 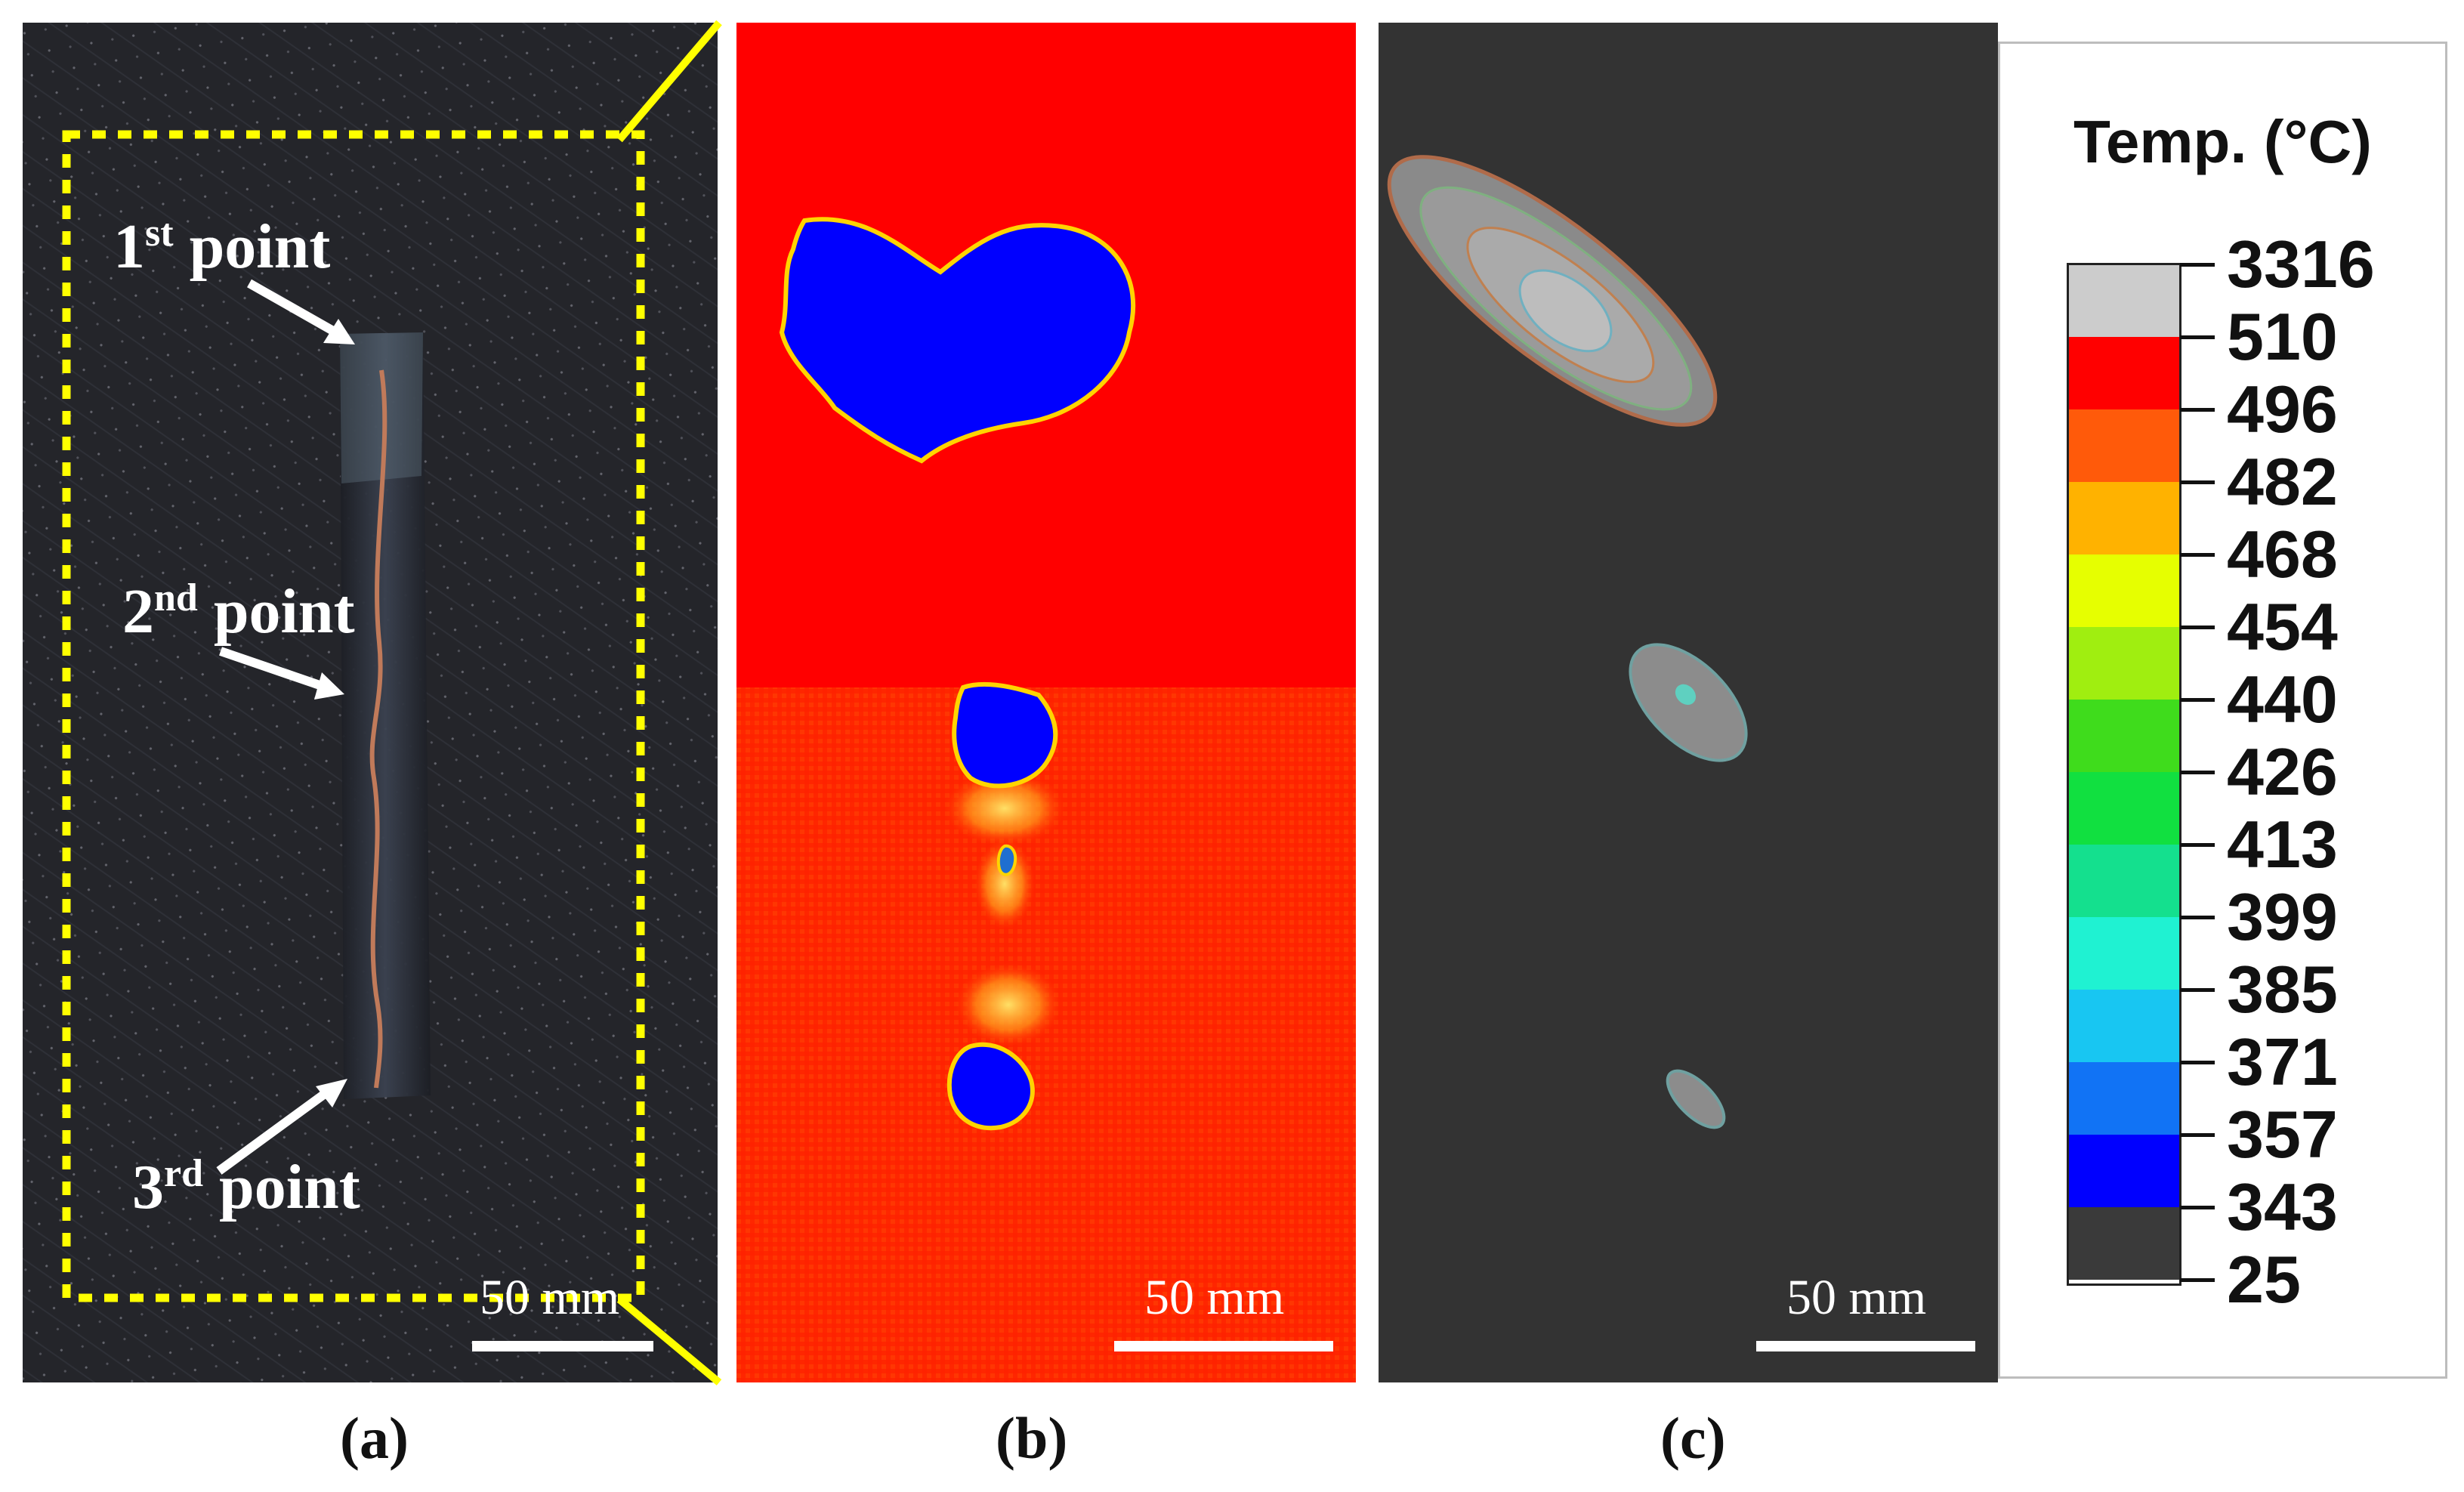 What do you see at coordinates (2283, 1206) in the screenshot?
I see `legend-value-label: 343` at bounding box center [2283, 1206].